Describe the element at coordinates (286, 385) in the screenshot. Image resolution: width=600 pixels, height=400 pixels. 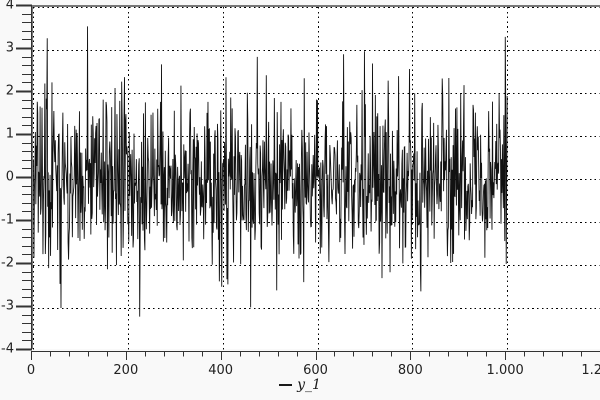
I see `legend-line-marker` at that location.